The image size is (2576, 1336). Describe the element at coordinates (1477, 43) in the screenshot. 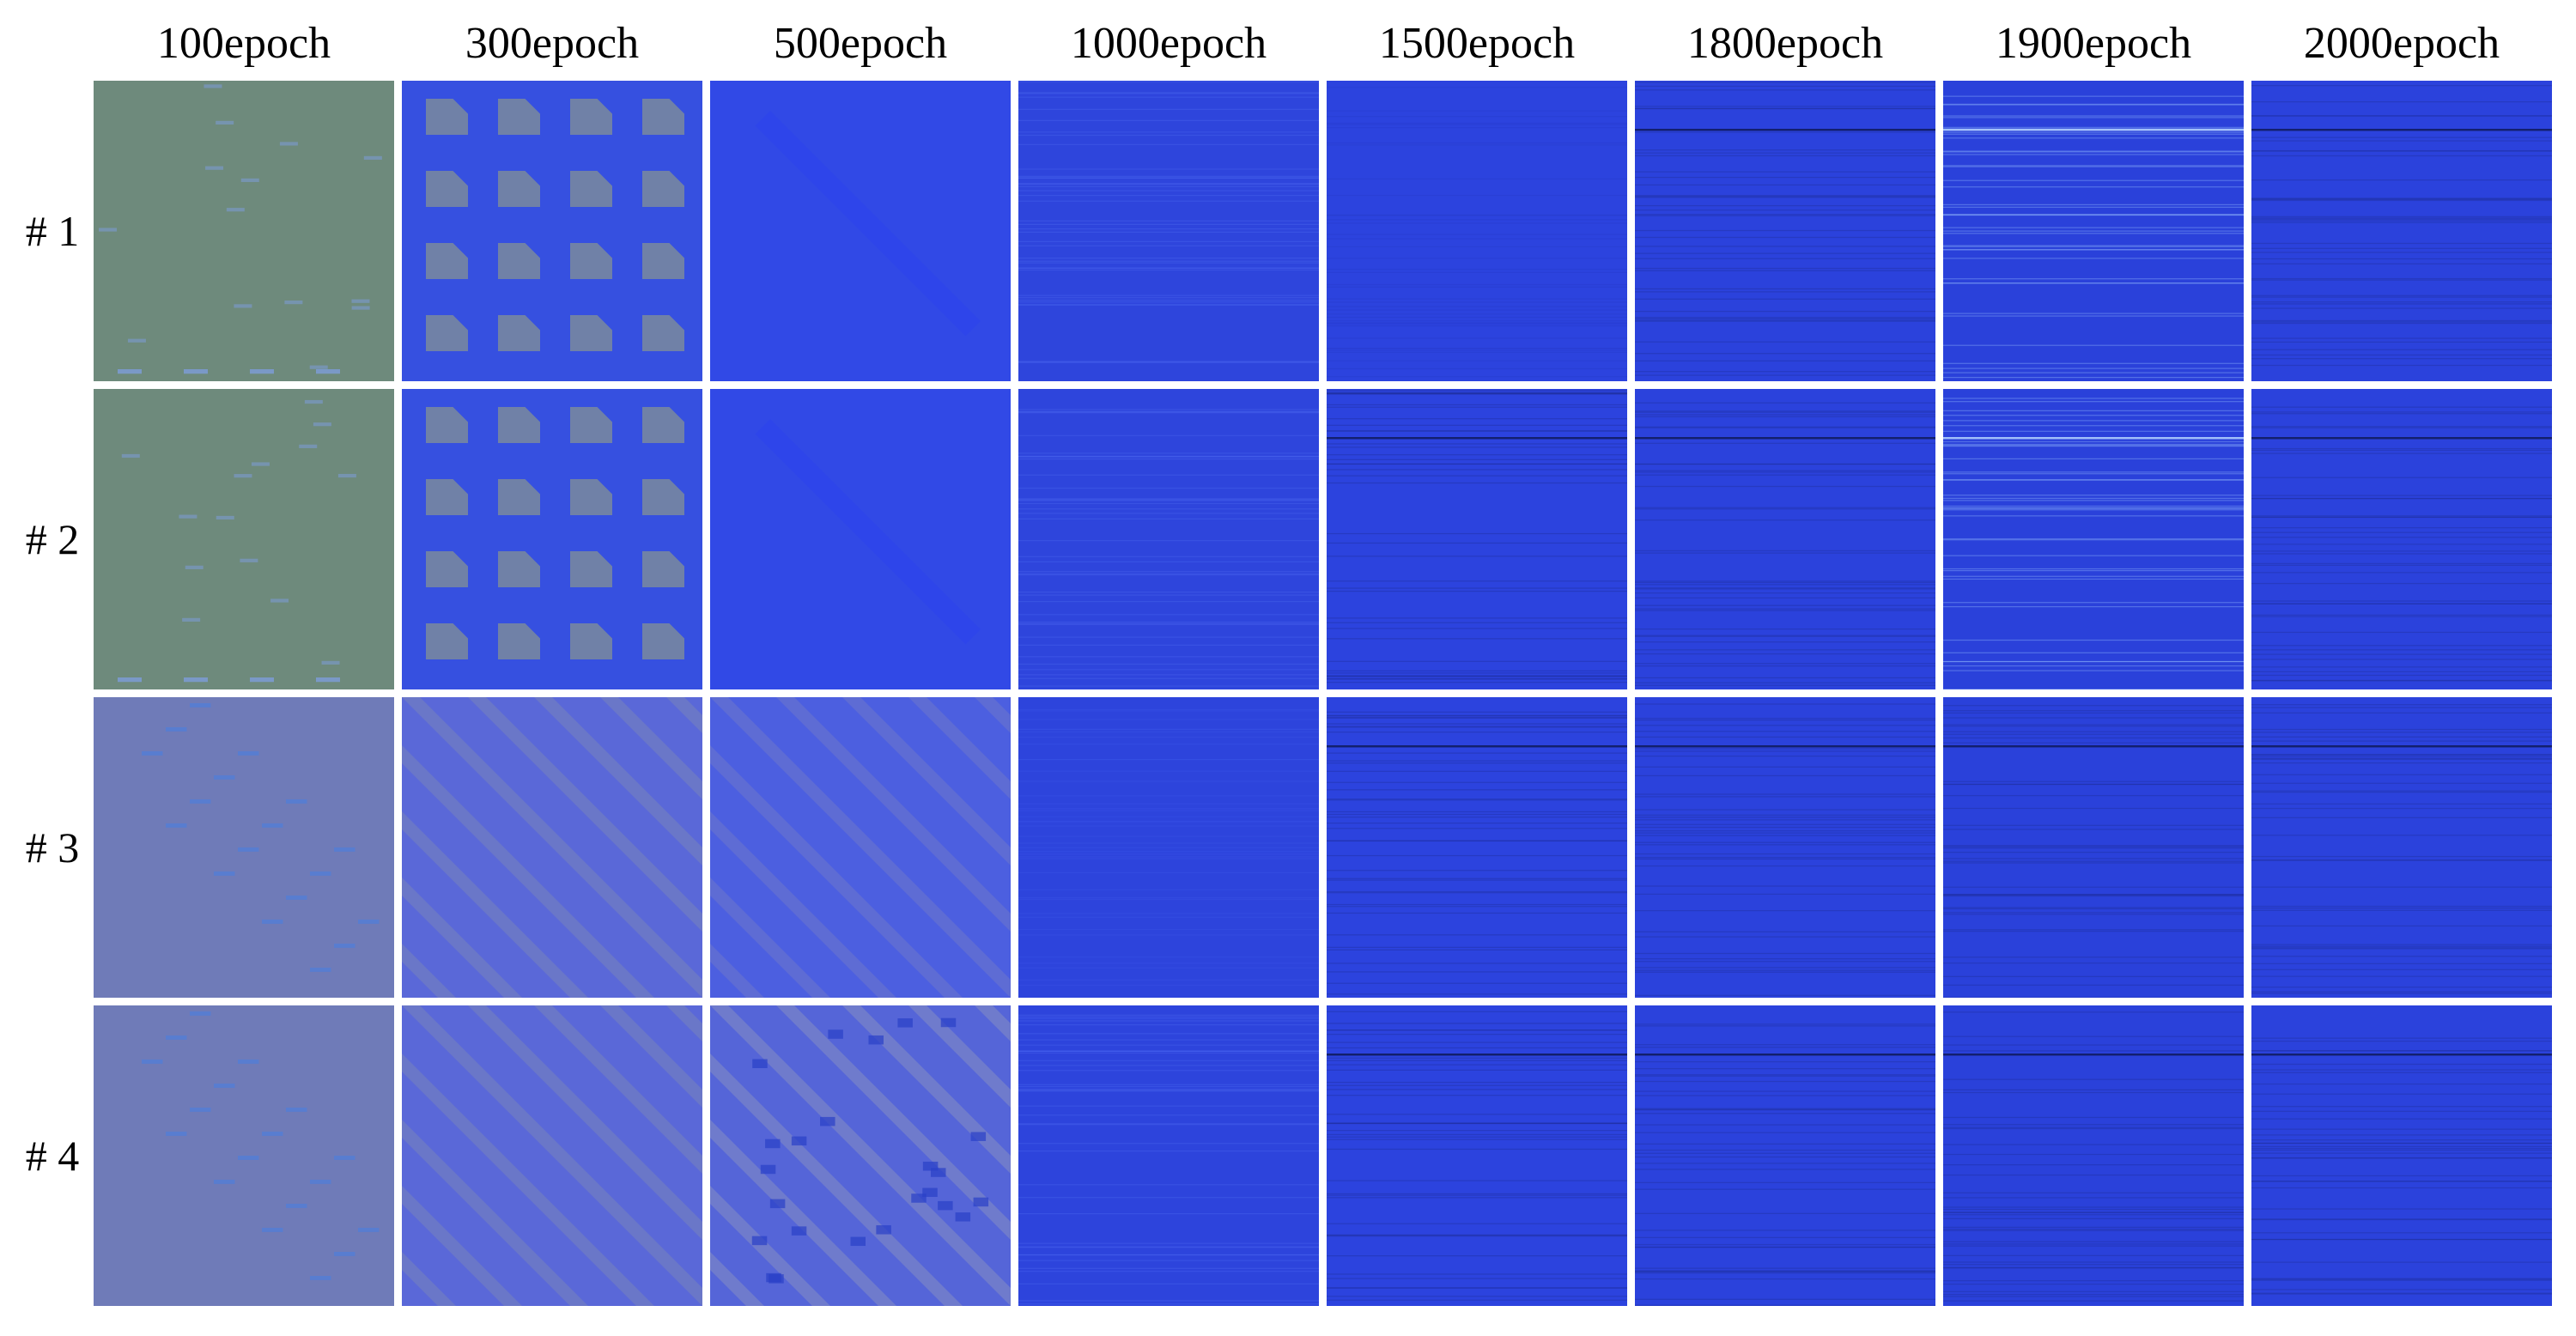

I see `column-header: 1500epoch` at that location.